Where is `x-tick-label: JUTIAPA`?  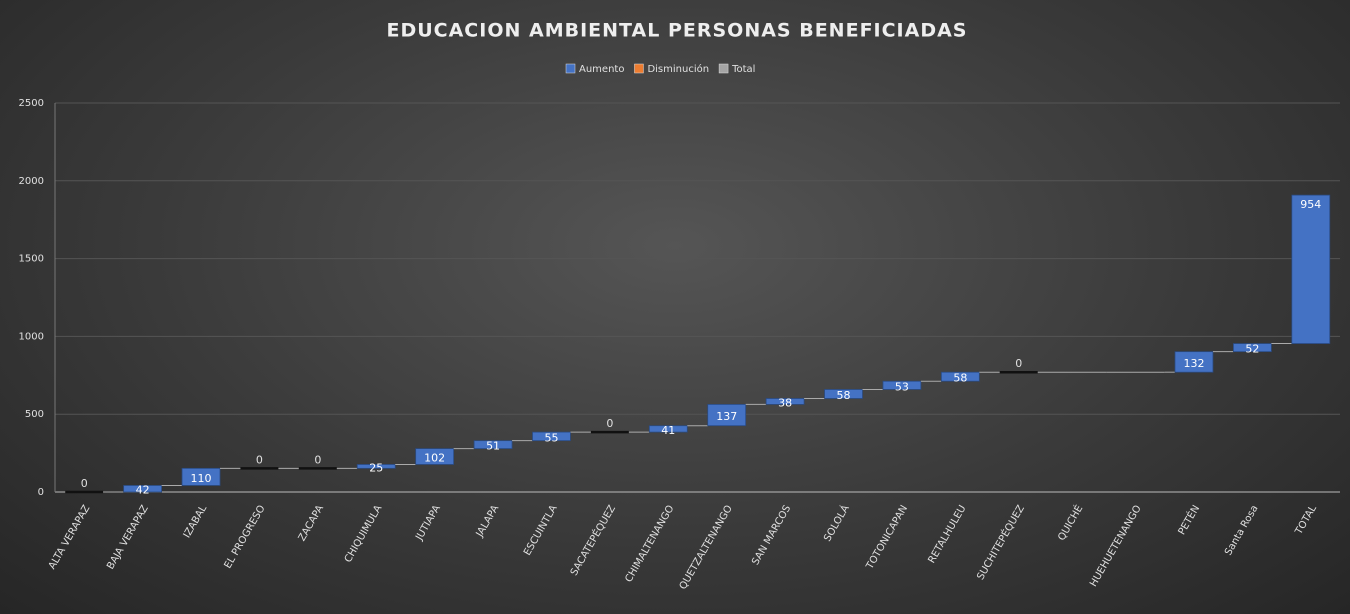
x-tick-label: JUTIAPA is located at coordinates (428, 523).